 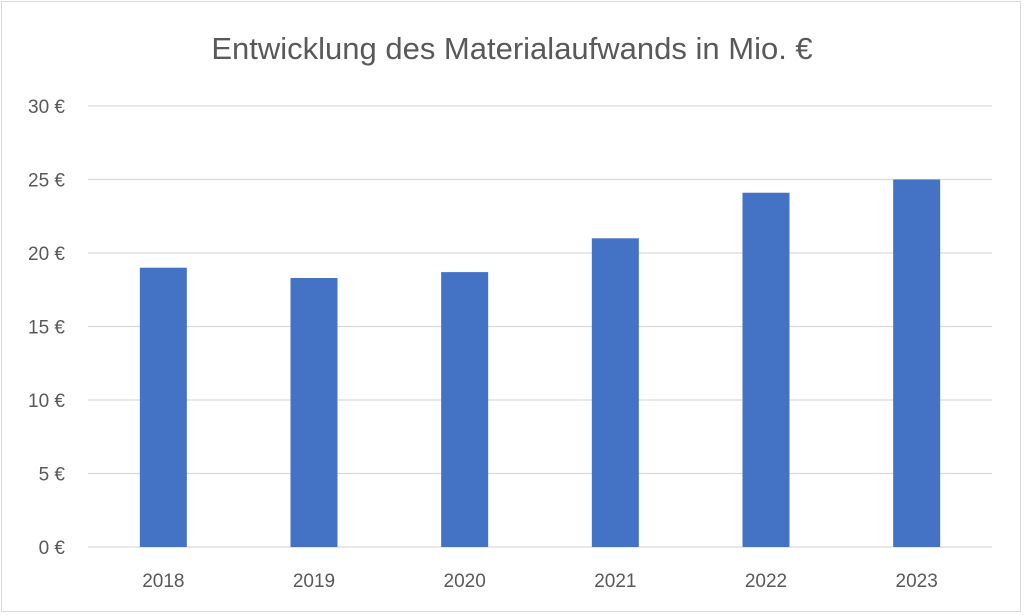 What do you see at coordinates (46, 254) in the screenshot?
I see `y-tick-label: 20 €` at bounding box center [46, 254].